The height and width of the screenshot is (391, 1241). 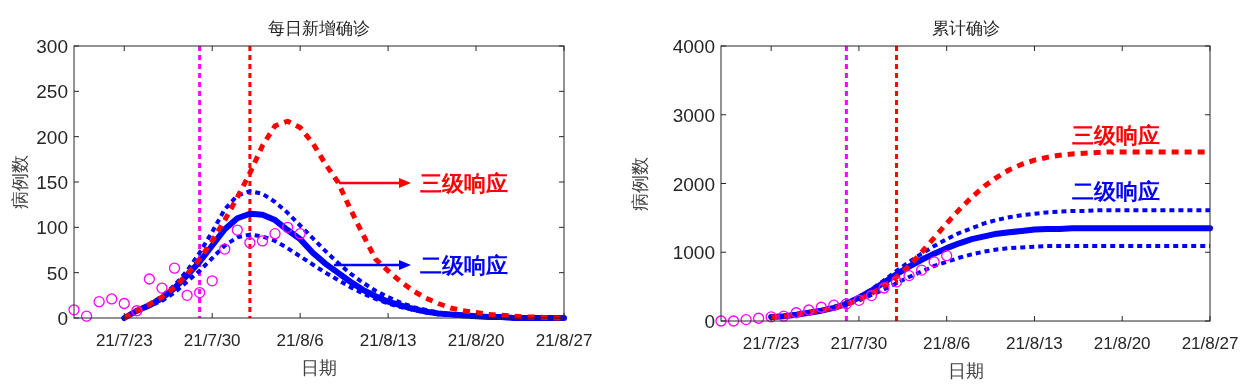 I want to click on chart-title: 累计确诊, so click(x=965, y=28).